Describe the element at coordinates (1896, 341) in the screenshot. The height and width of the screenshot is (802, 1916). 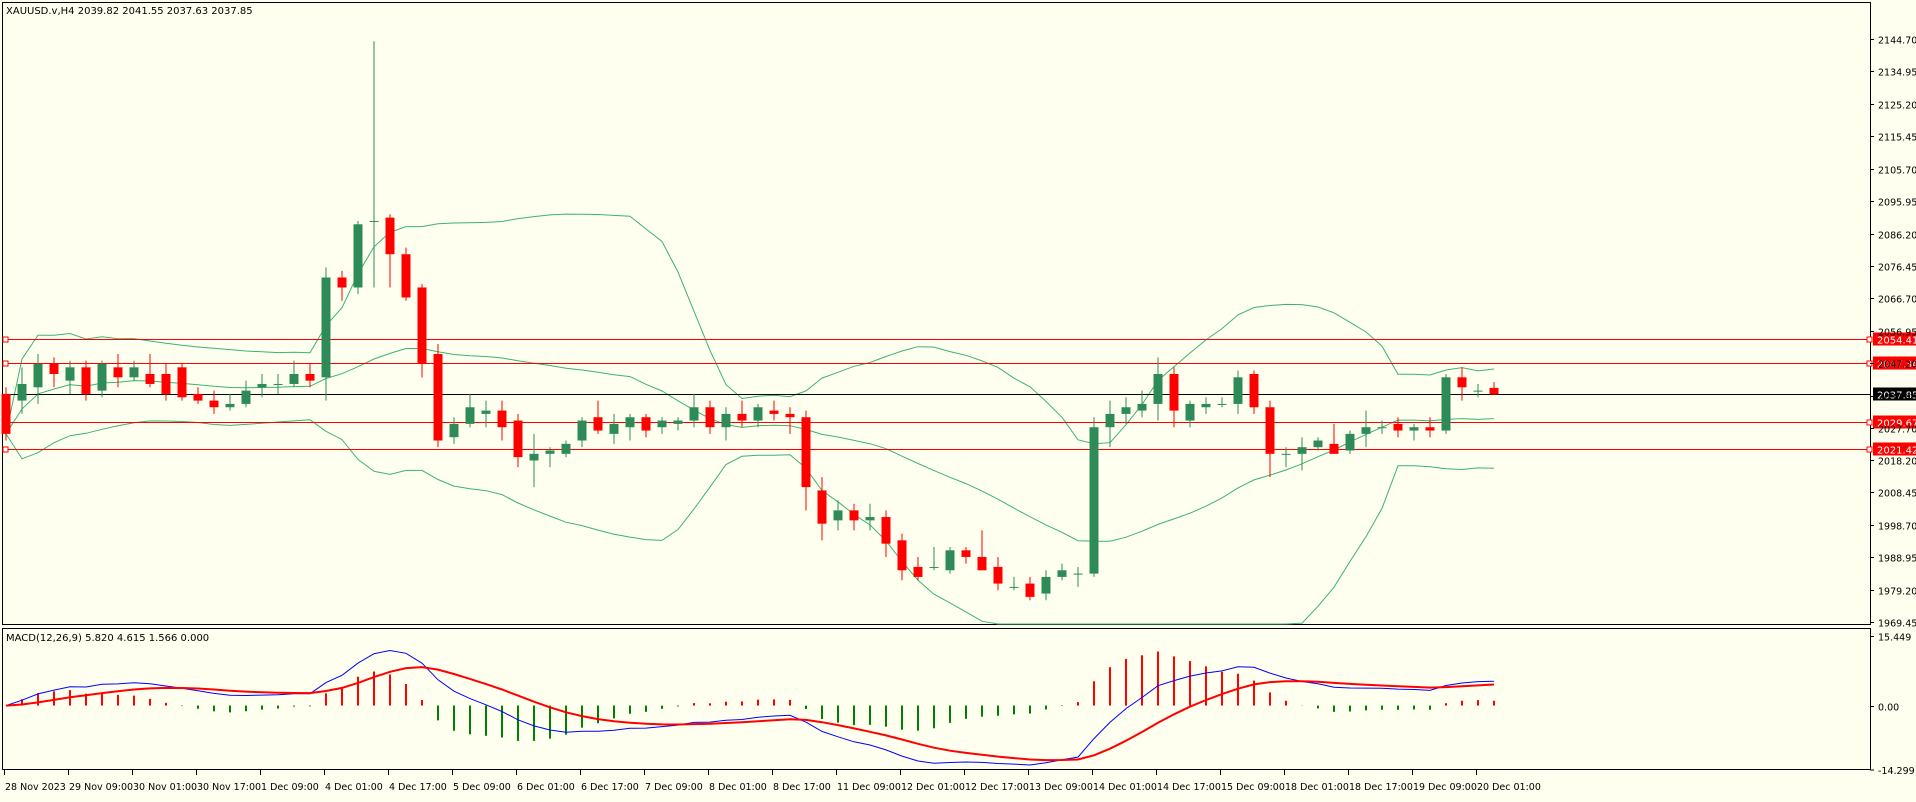
I see `level-label-0: 2054.41` at that location.